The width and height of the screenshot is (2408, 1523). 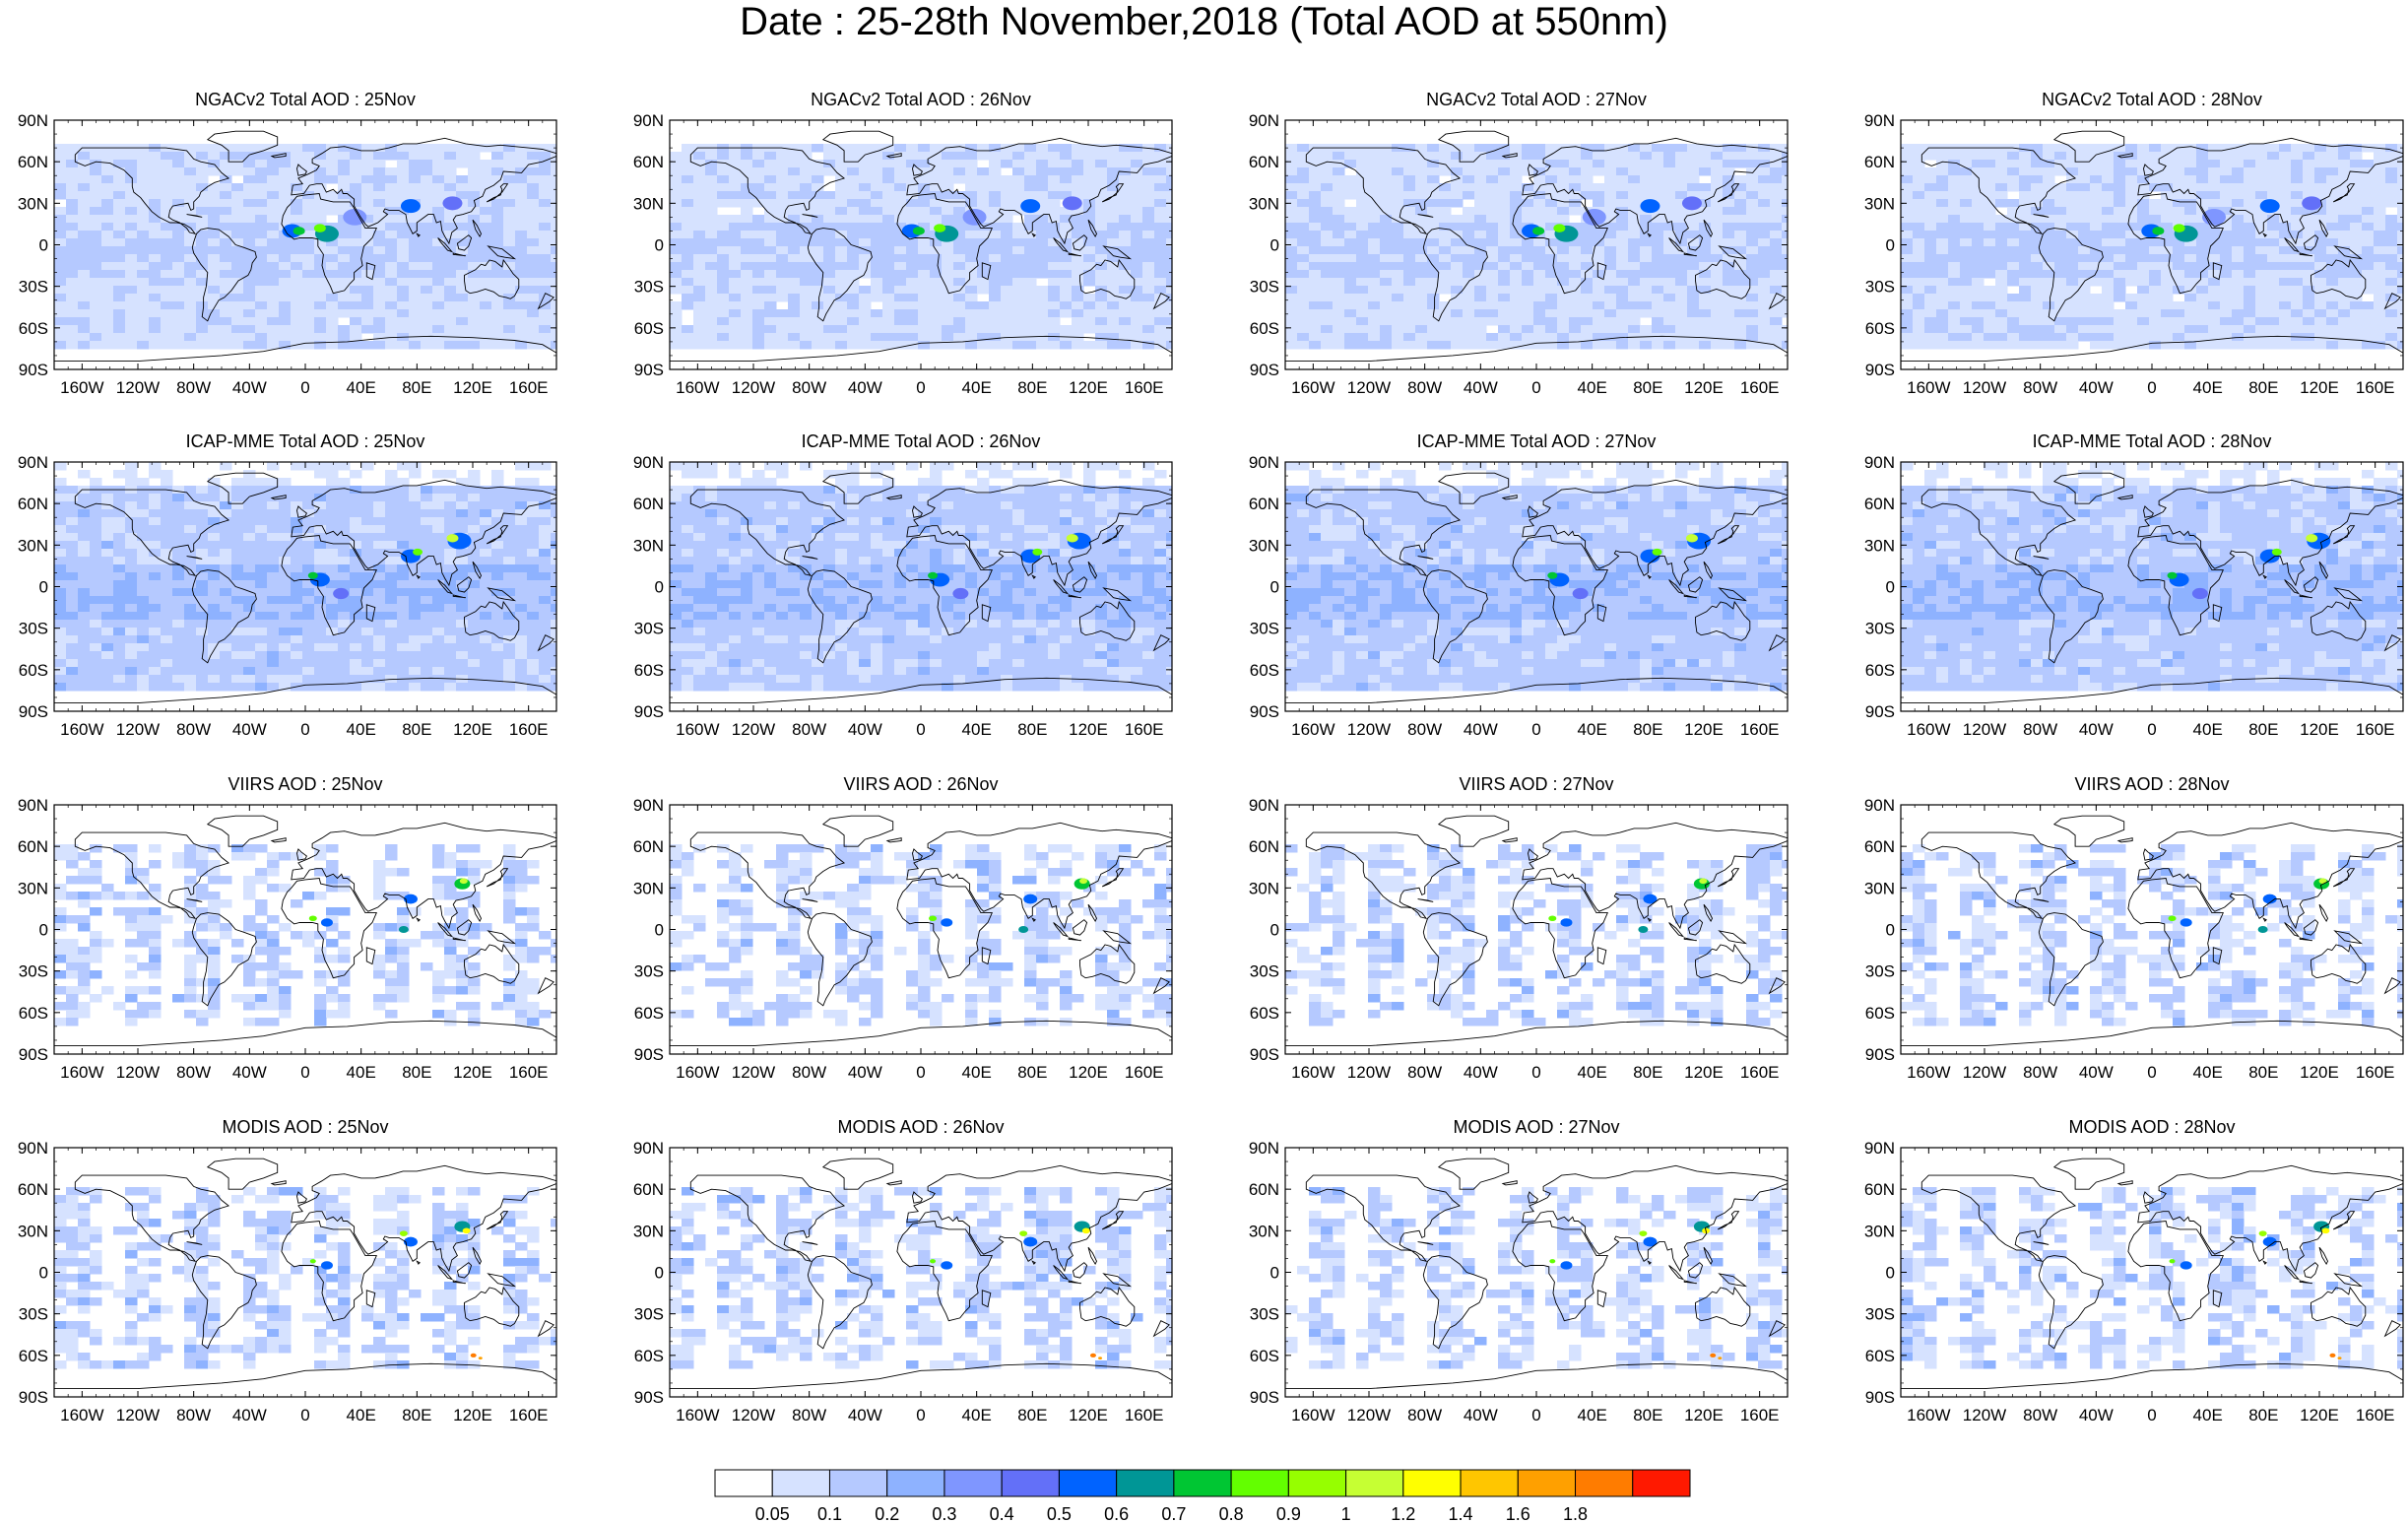 What do you see at coordinates (305, 784) in the screenshot?
I see `panel-title: VIIRS AOD : 25Nov` at bounding box center [305, 784].